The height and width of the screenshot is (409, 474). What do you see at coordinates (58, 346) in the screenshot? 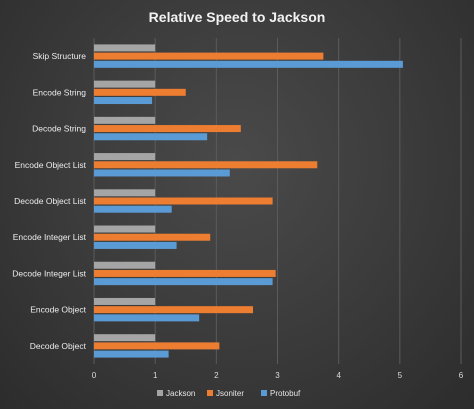
I see `category-label-8: Decode Object` at bounding box center [58, 346].